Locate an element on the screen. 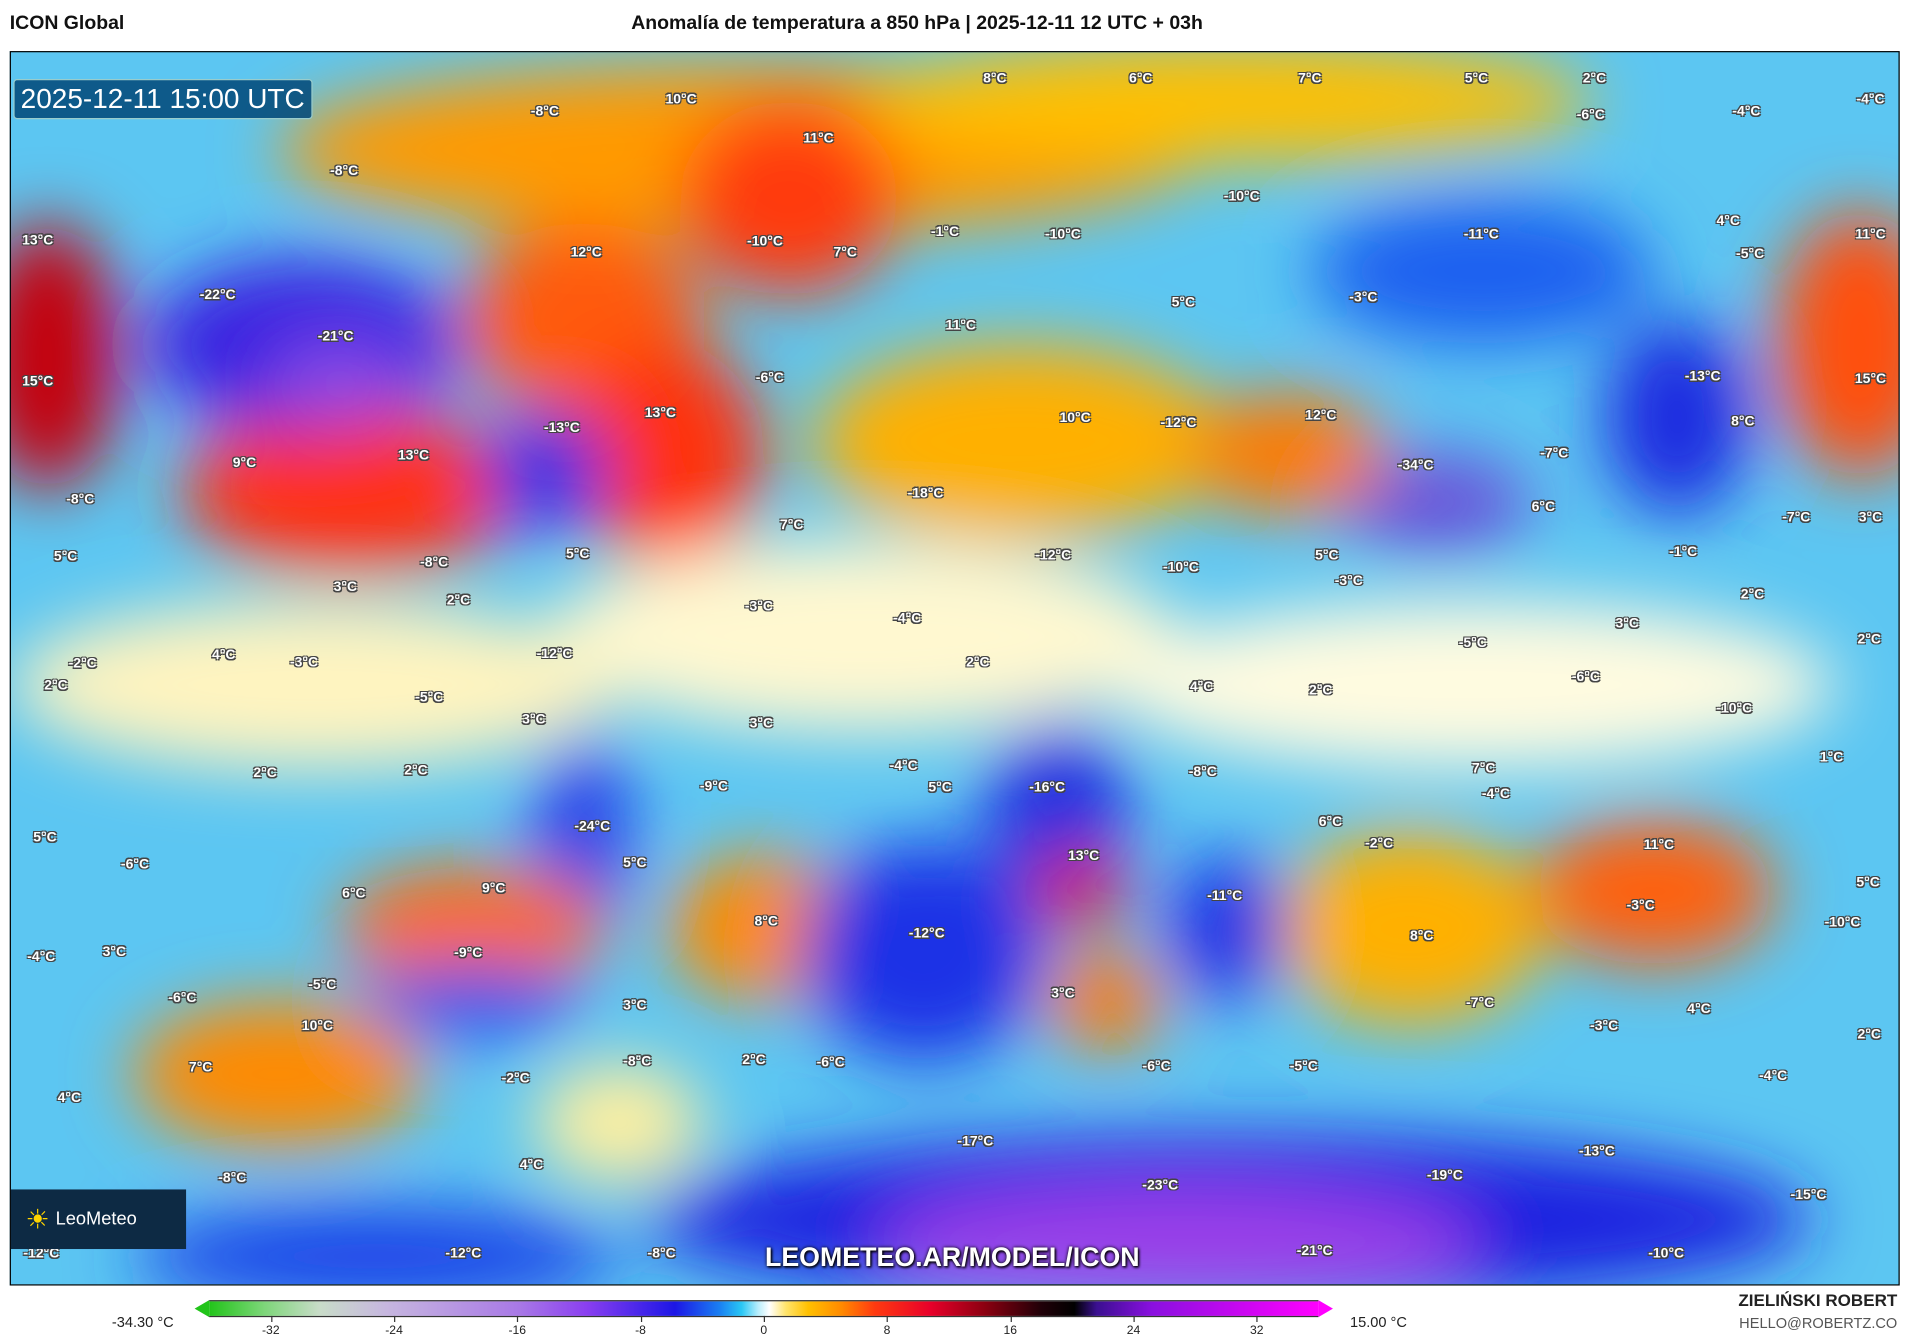  colorbar is located at coordinates (763, 1309).